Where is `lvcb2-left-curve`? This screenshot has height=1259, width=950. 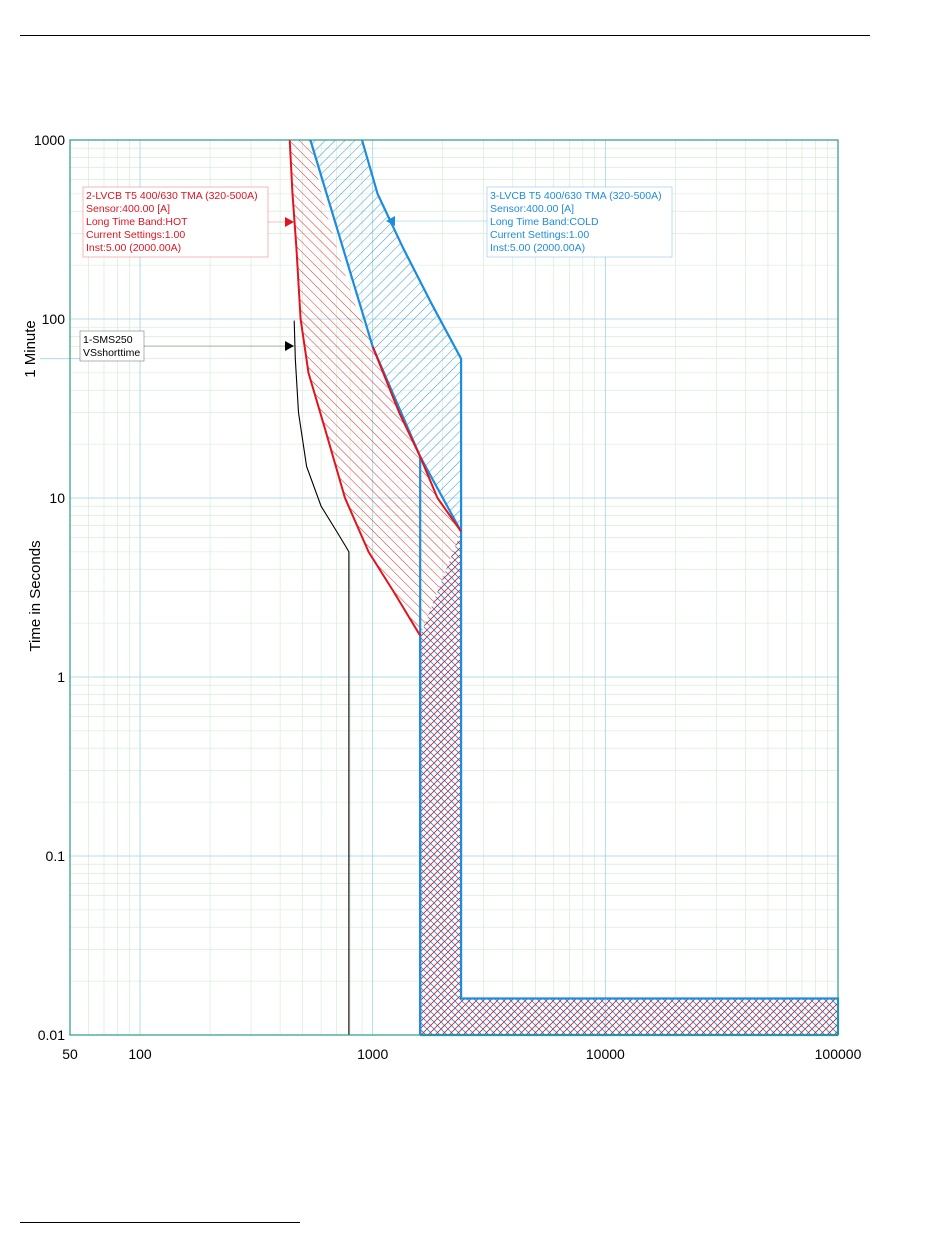
lvcb2-left-curve is located at coordinates (355, 388).